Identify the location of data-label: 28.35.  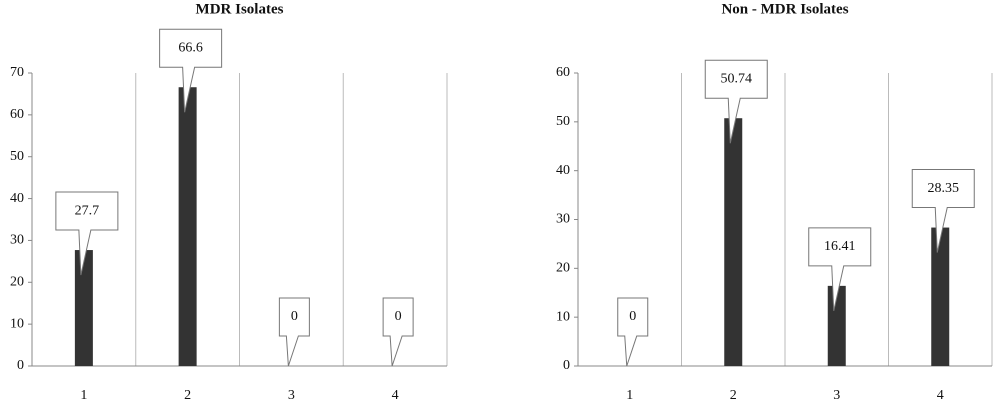
(944, 188).